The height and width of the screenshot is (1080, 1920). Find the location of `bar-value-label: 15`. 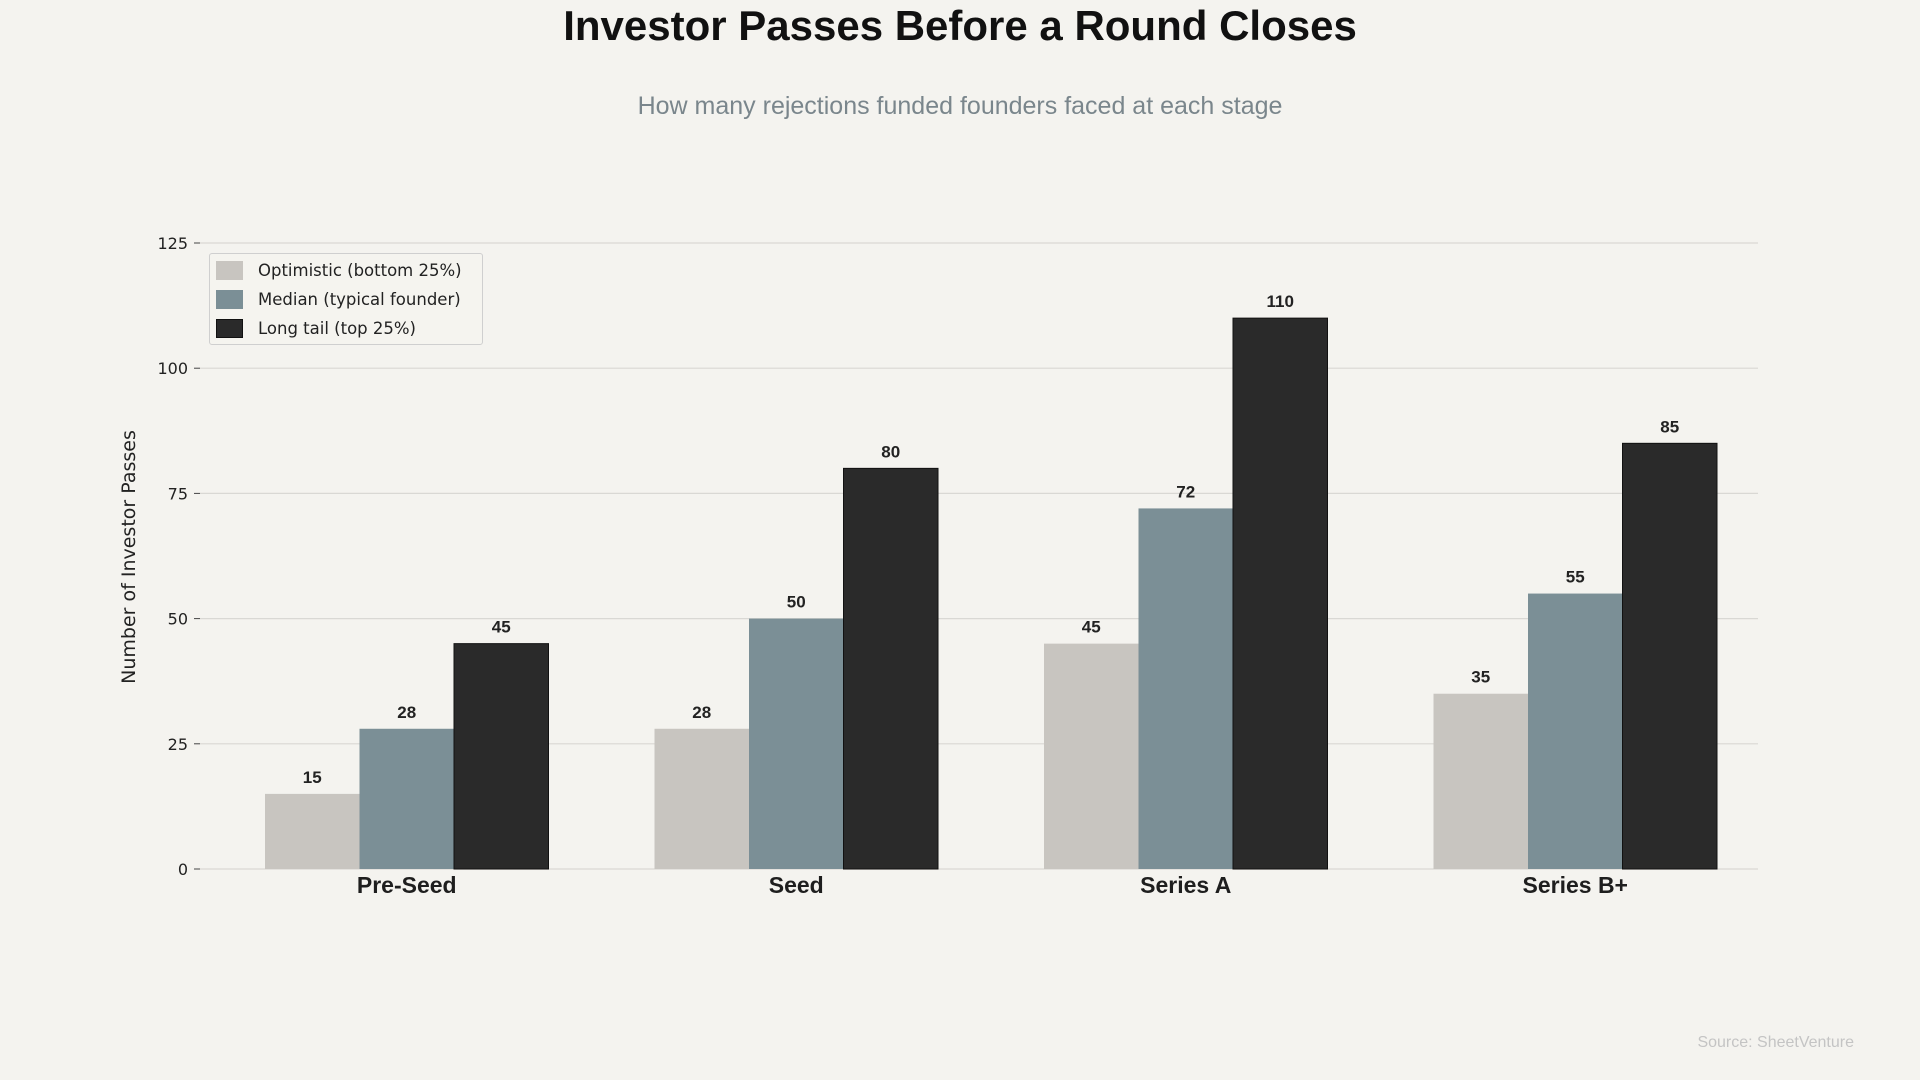

bar-value-label: 15 is located at coordinates (312, 777).